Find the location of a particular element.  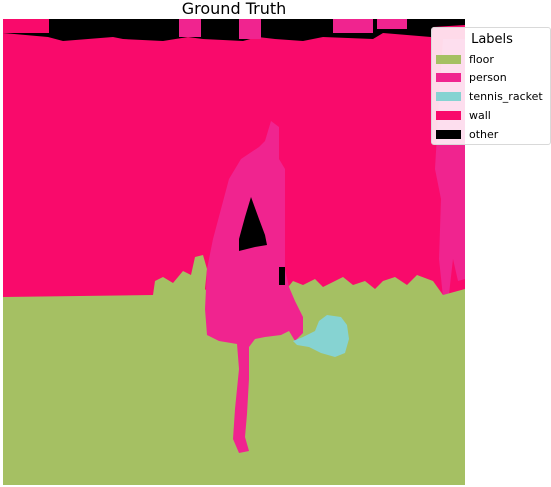

legend-item-person: person is located at coordinates (471, 77).